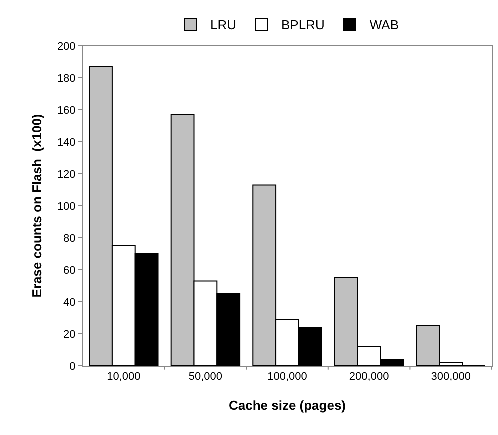 This screenshot has width=498, height=435. What do you see at coordinates (70, 302) in the screenshot?
I see `y-tick-label: 40` at bounding box center [70, 302].